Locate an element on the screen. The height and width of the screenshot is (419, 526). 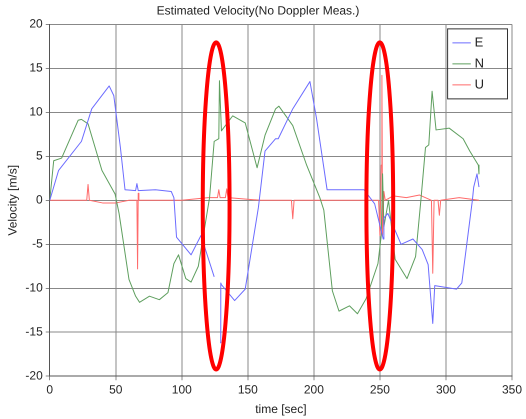
y-tick-label: 20 is located at coordinates (36, 23).